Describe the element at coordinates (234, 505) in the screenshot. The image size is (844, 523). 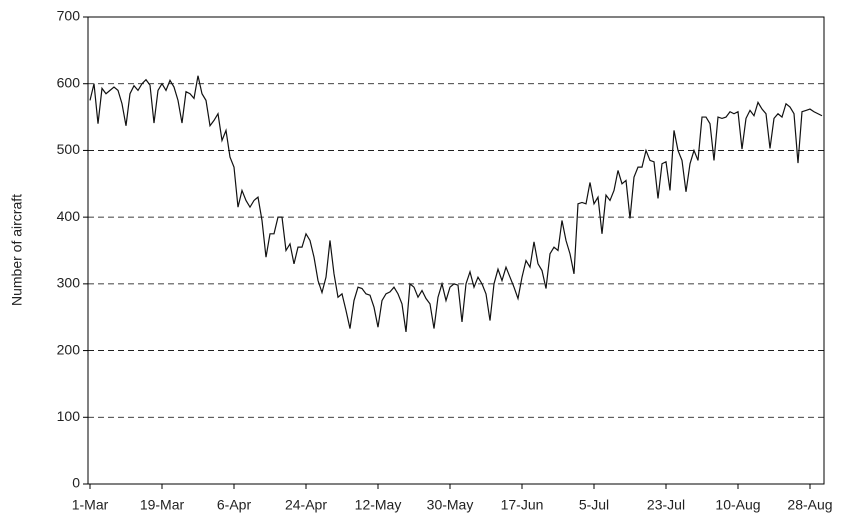
I see `x-tick-label: 6-Apr` at that location.